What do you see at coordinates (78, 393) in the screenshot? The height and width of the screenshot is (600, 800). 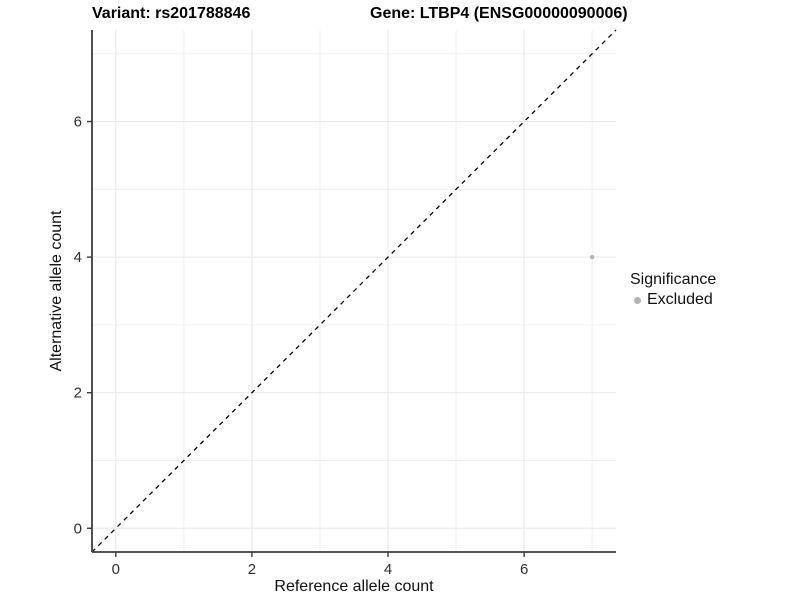 I see `y-tick-label: 2` at bounding box center [78, 393].